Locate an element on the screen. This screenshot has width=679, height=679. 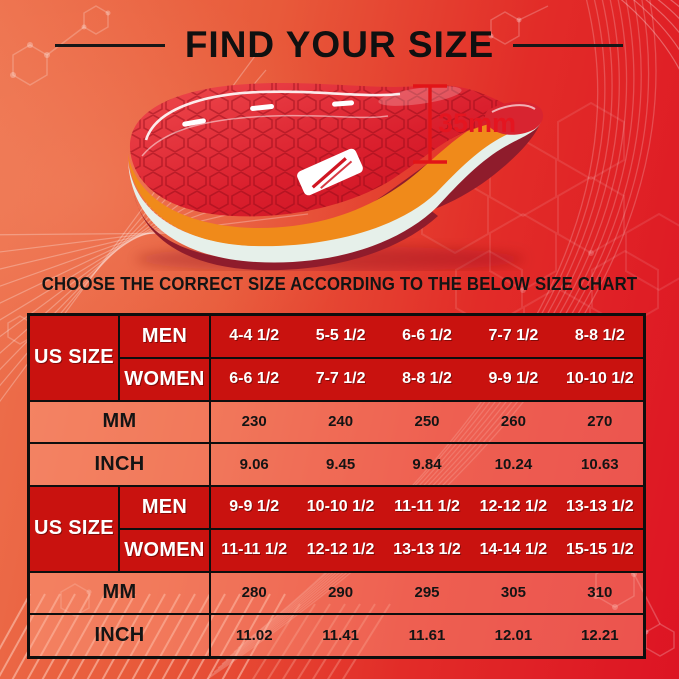
inch-values-row-1: 9.06 9.45 9.84 10.24 10.63 is located at coordinates (427, 464).